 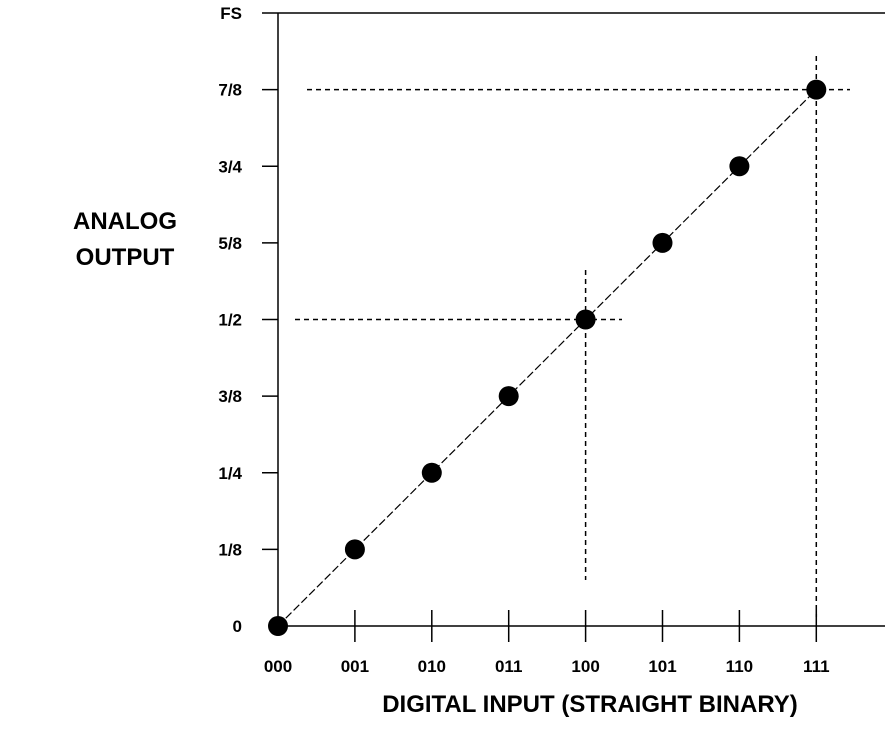 What do you see at coordinates (231, 13) in the screenshot?
I see `y-tick-label: FS` at bounding box center [231, 13].